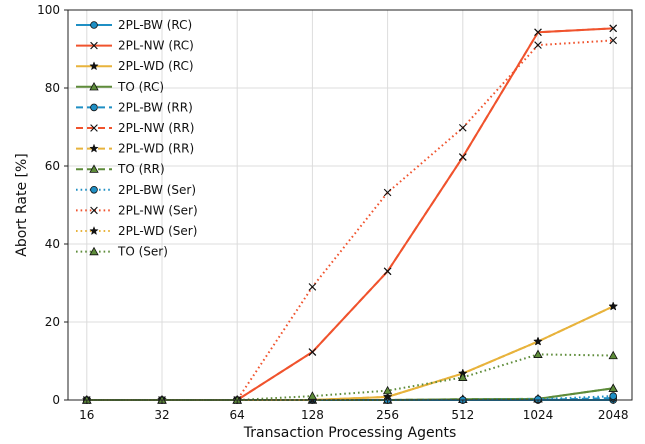 The image size is (645, 444). What do you see at coordinates (141, 169) in the screenshot?
I see `legend-label: TO (RR)` at bounding box center [141, 169].